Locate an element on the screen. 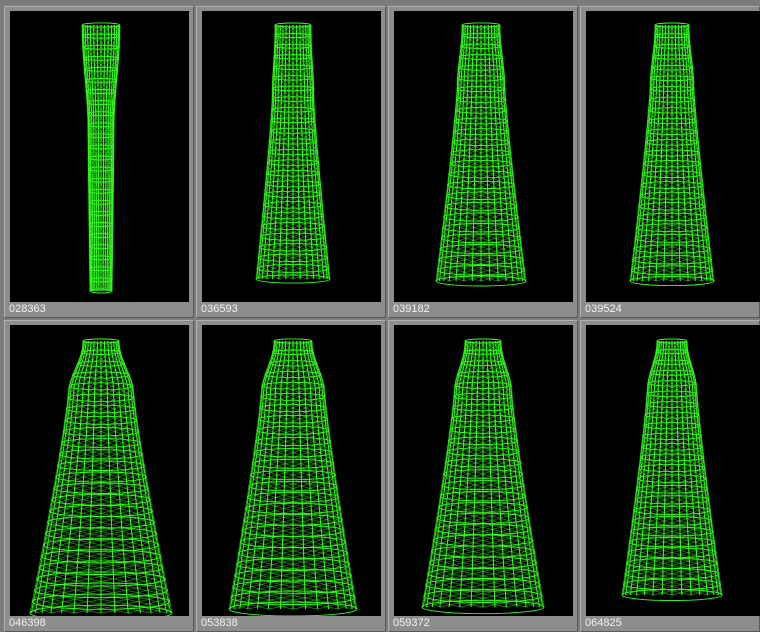  wireframe-mesh is located at coordinates (672, 154).